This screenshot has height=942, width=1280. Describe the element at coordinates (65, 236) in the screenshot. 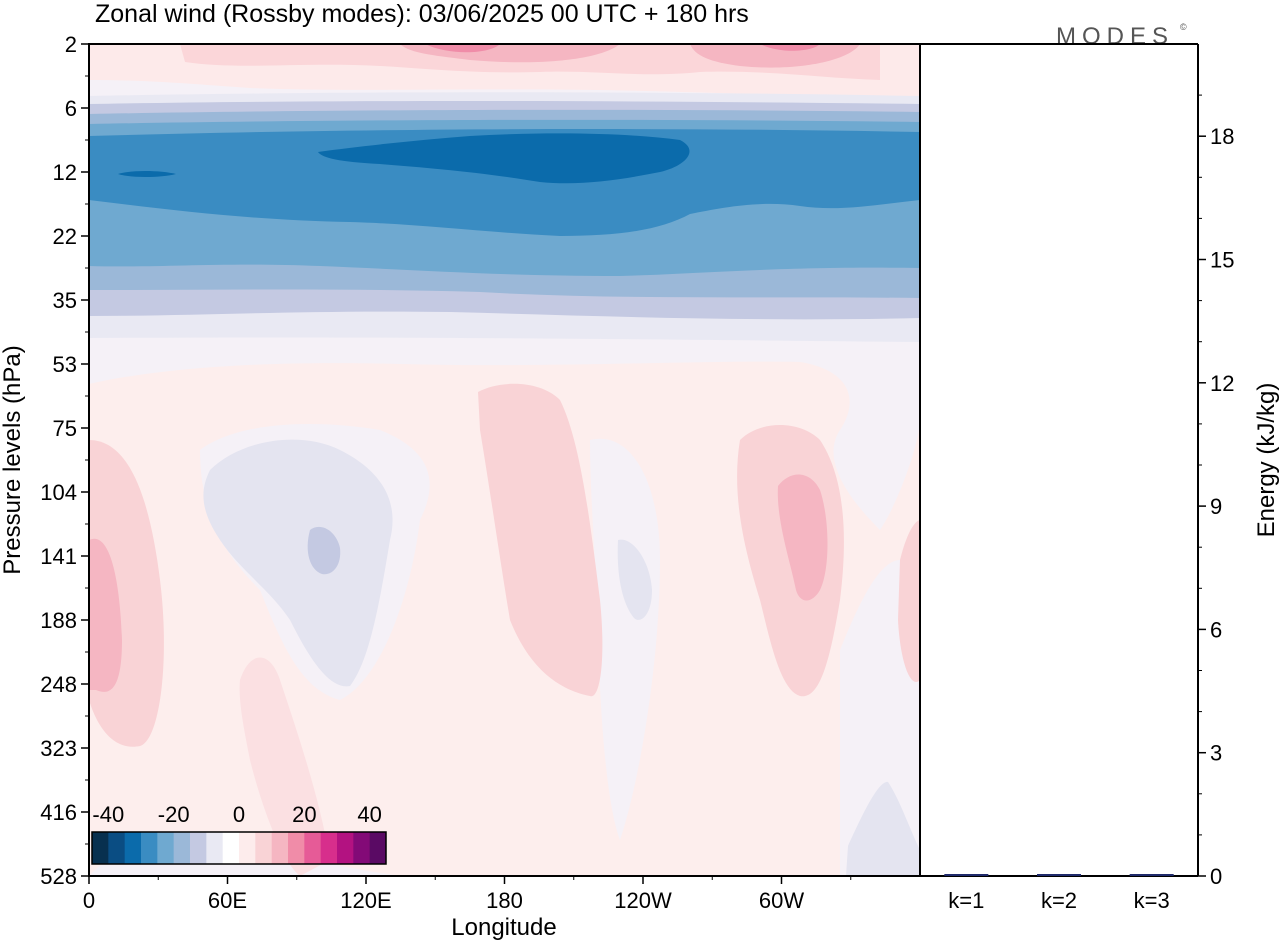

I see `pressure-tick-label: 22` at that location.